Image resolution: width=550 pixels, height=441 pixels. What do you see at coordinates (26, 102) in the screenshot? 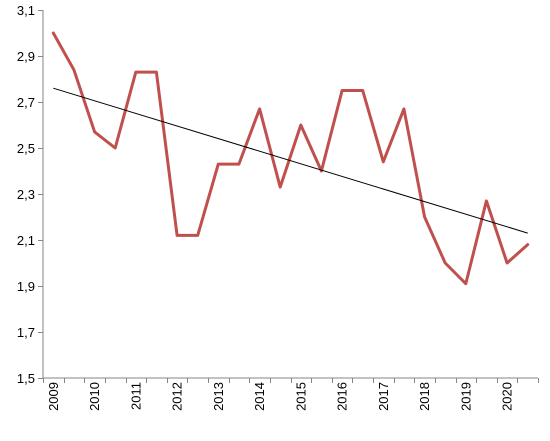
I see `y-tick-label: 2,7` at bounding box center [26, 102].